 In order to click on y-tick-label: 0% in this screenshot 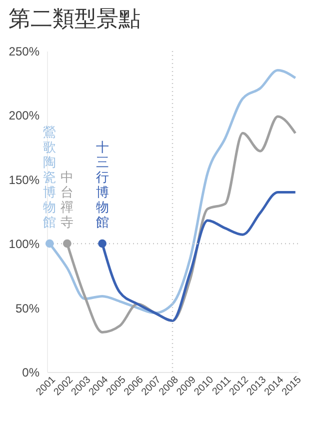, I will do `click(31, 373)`.